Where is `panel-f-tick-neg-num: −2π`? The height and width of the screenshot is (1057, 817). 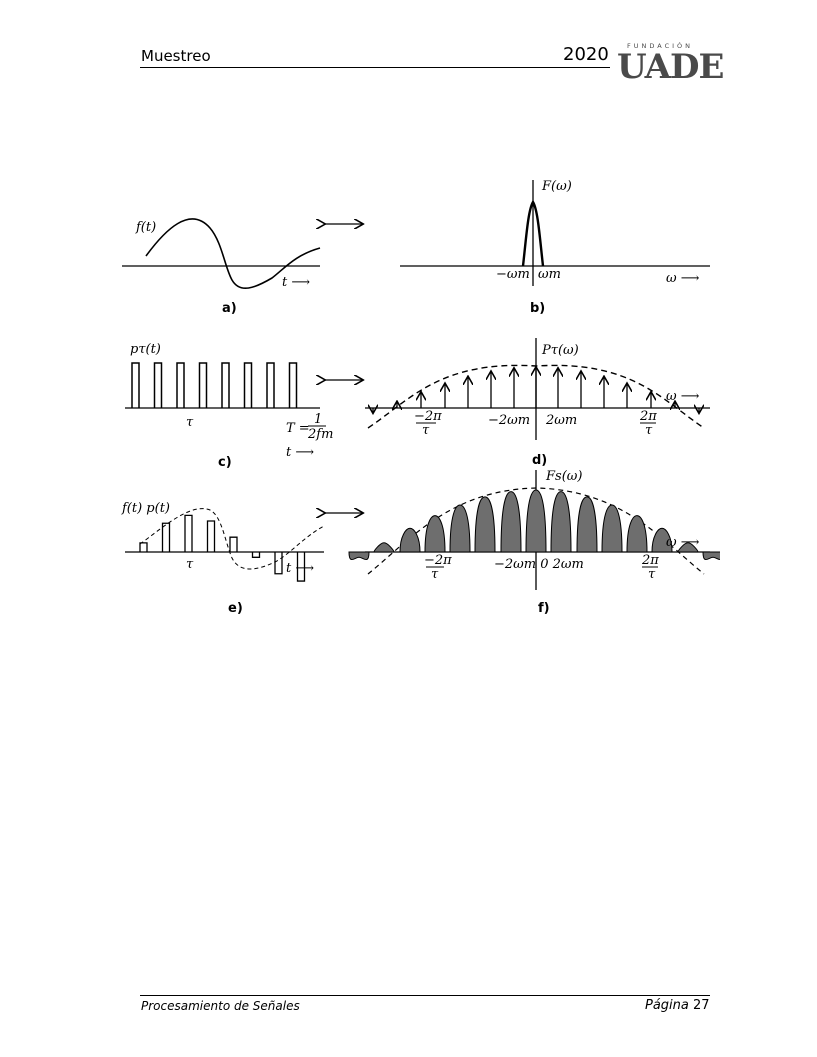
panel-f-tick-neg-num: −2π is located at coordinates (438, 560).